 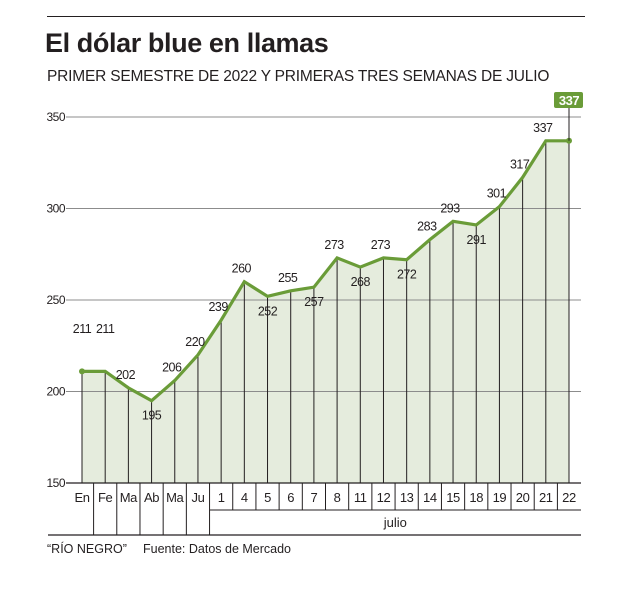 What do you see at coordinates (82, 371) in the screenshot?
I see `start-point` at bounding box center [82, 371].